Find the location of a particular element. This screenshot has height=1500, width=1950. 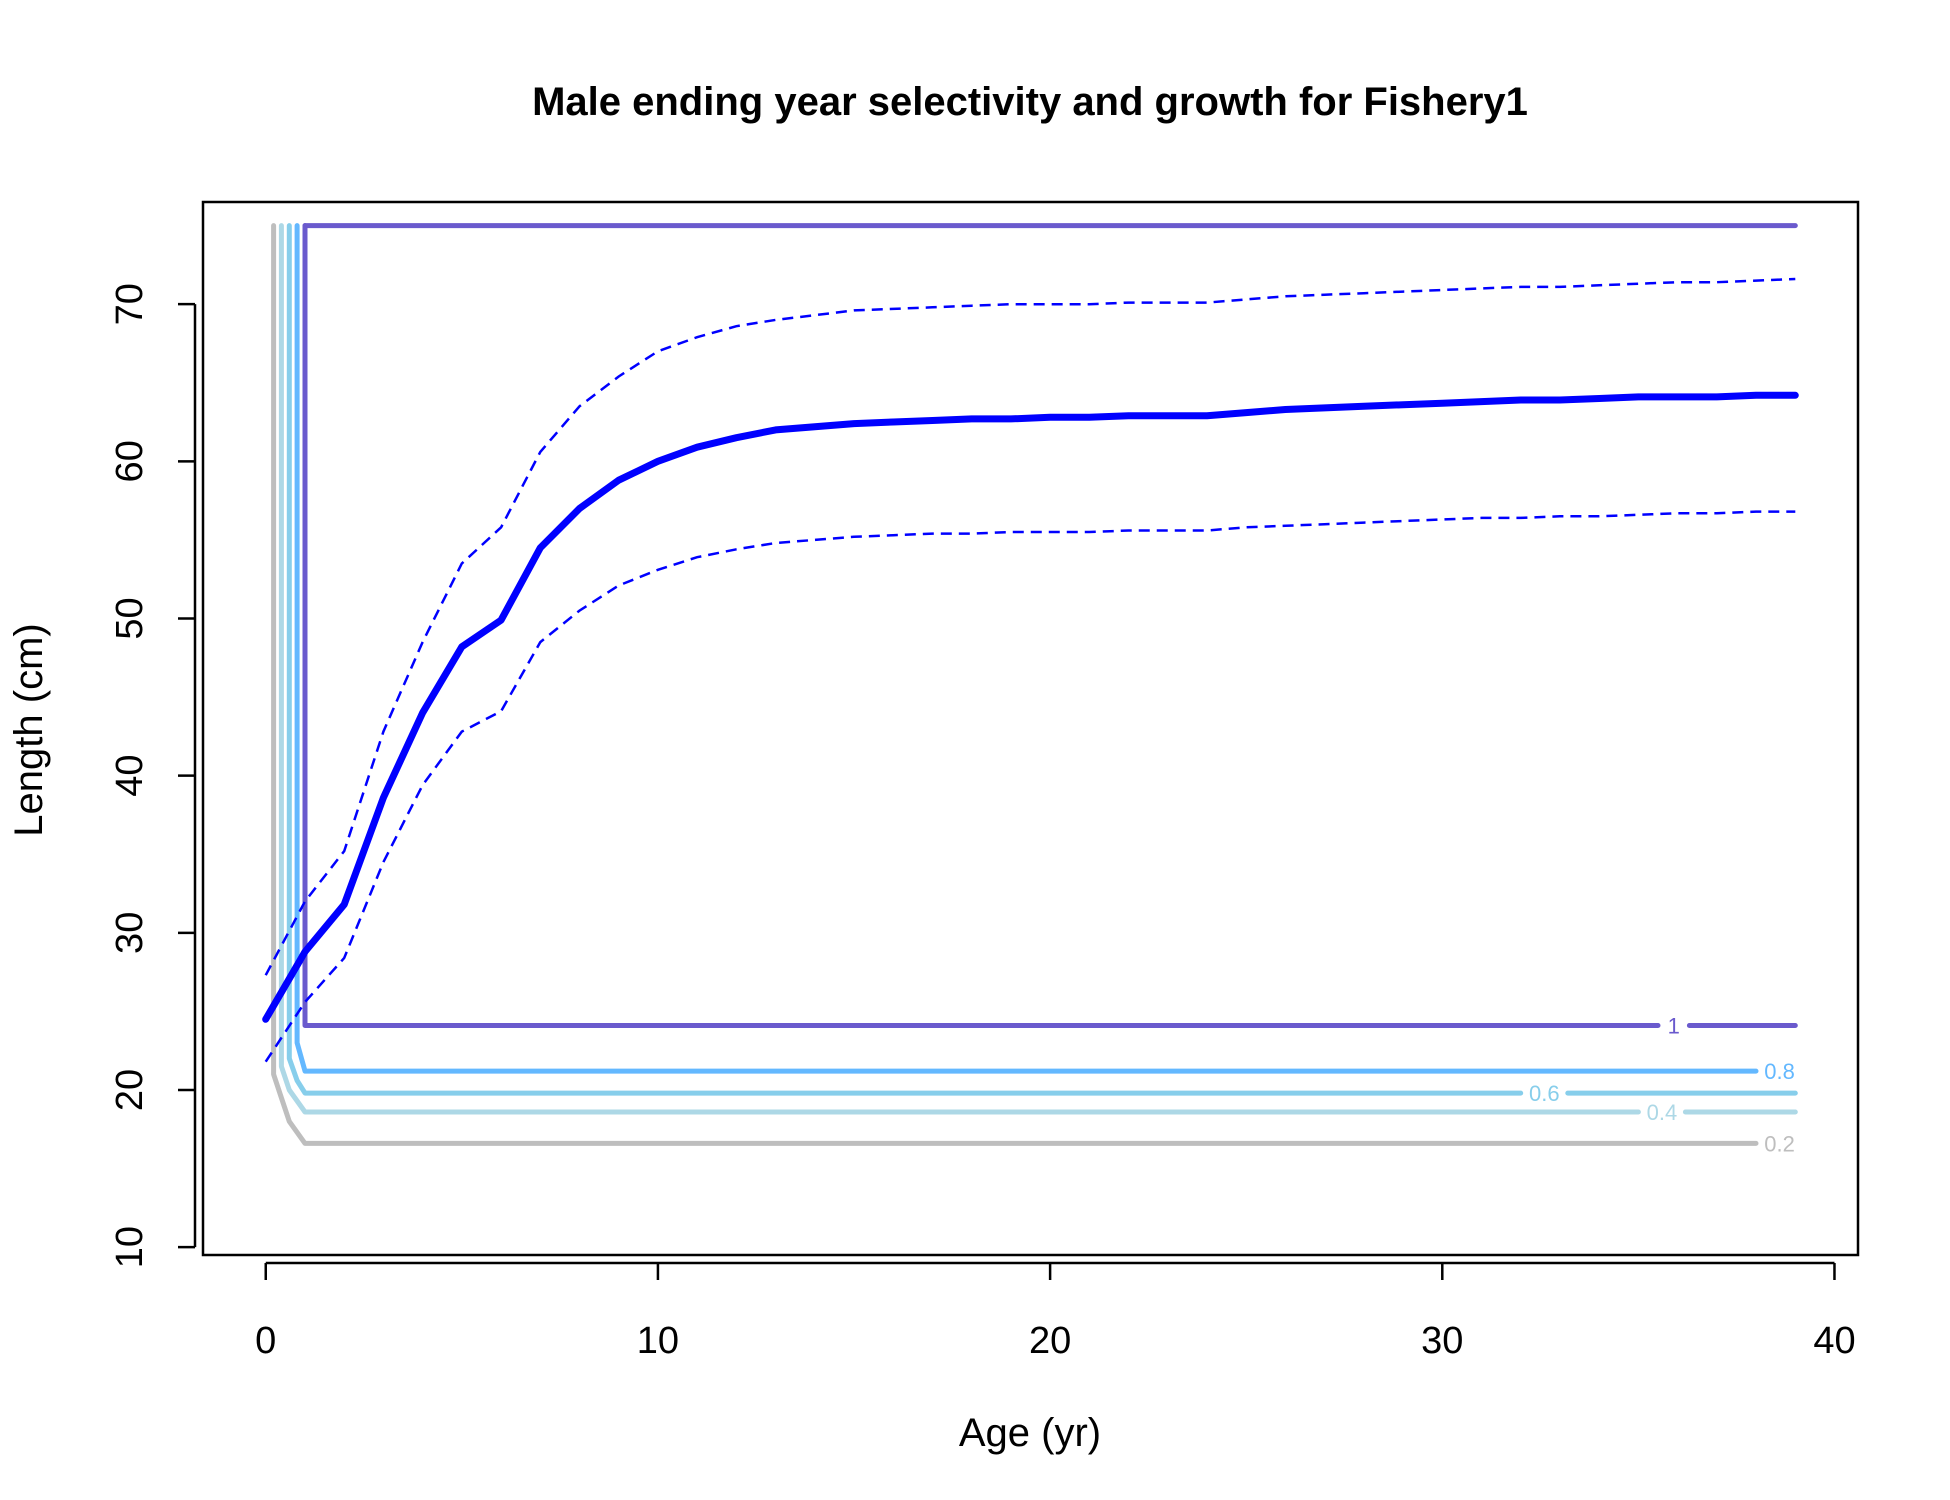

y-tick-label: 20 is located at coordinates (130, 1090).